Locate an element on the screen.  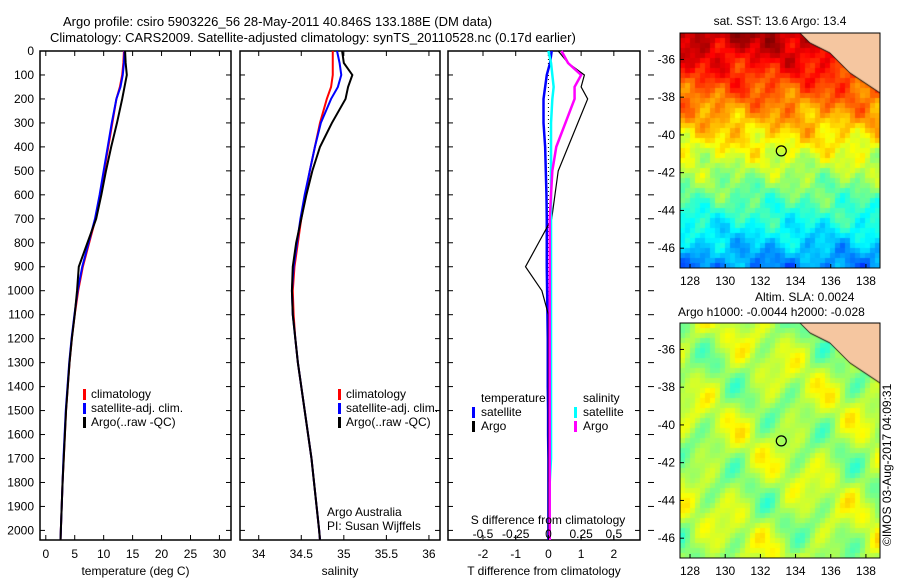
credit-text: ©IMOS 03-Aug-2017 04:09:31 is located at coordinates (887, 464).